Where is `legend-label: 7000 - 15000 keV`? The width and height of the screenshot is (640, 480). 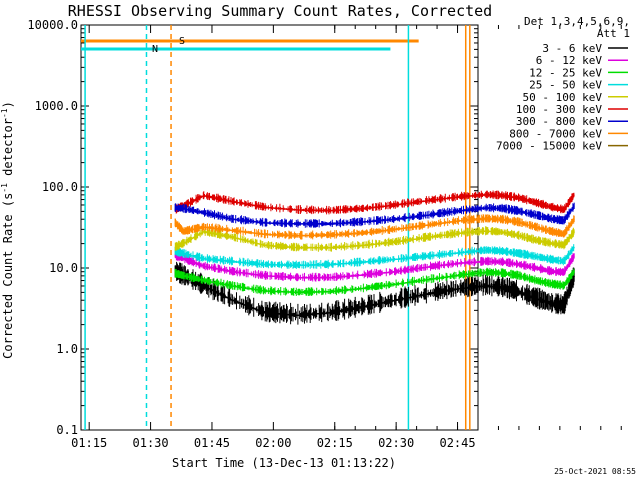
legend-label: 7000 - 15000 keV is located at coordinates (549, 146).